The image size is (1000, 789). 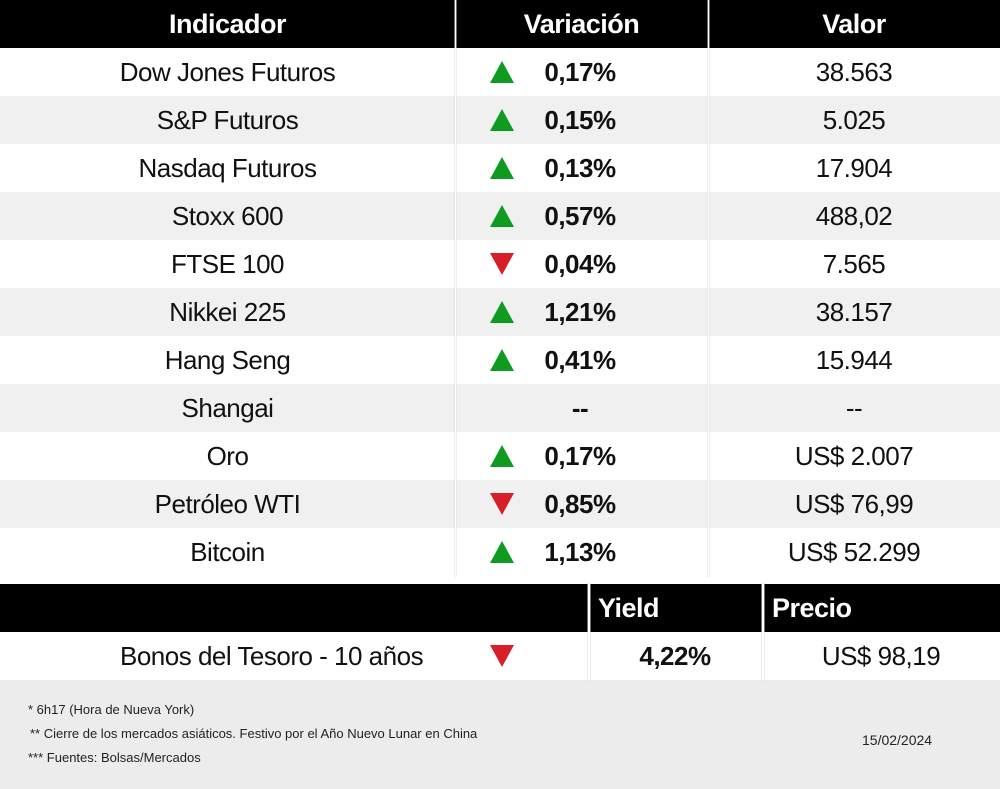 I want to click on indicator-name: S&P Futuros, so click(x=227, y=119).